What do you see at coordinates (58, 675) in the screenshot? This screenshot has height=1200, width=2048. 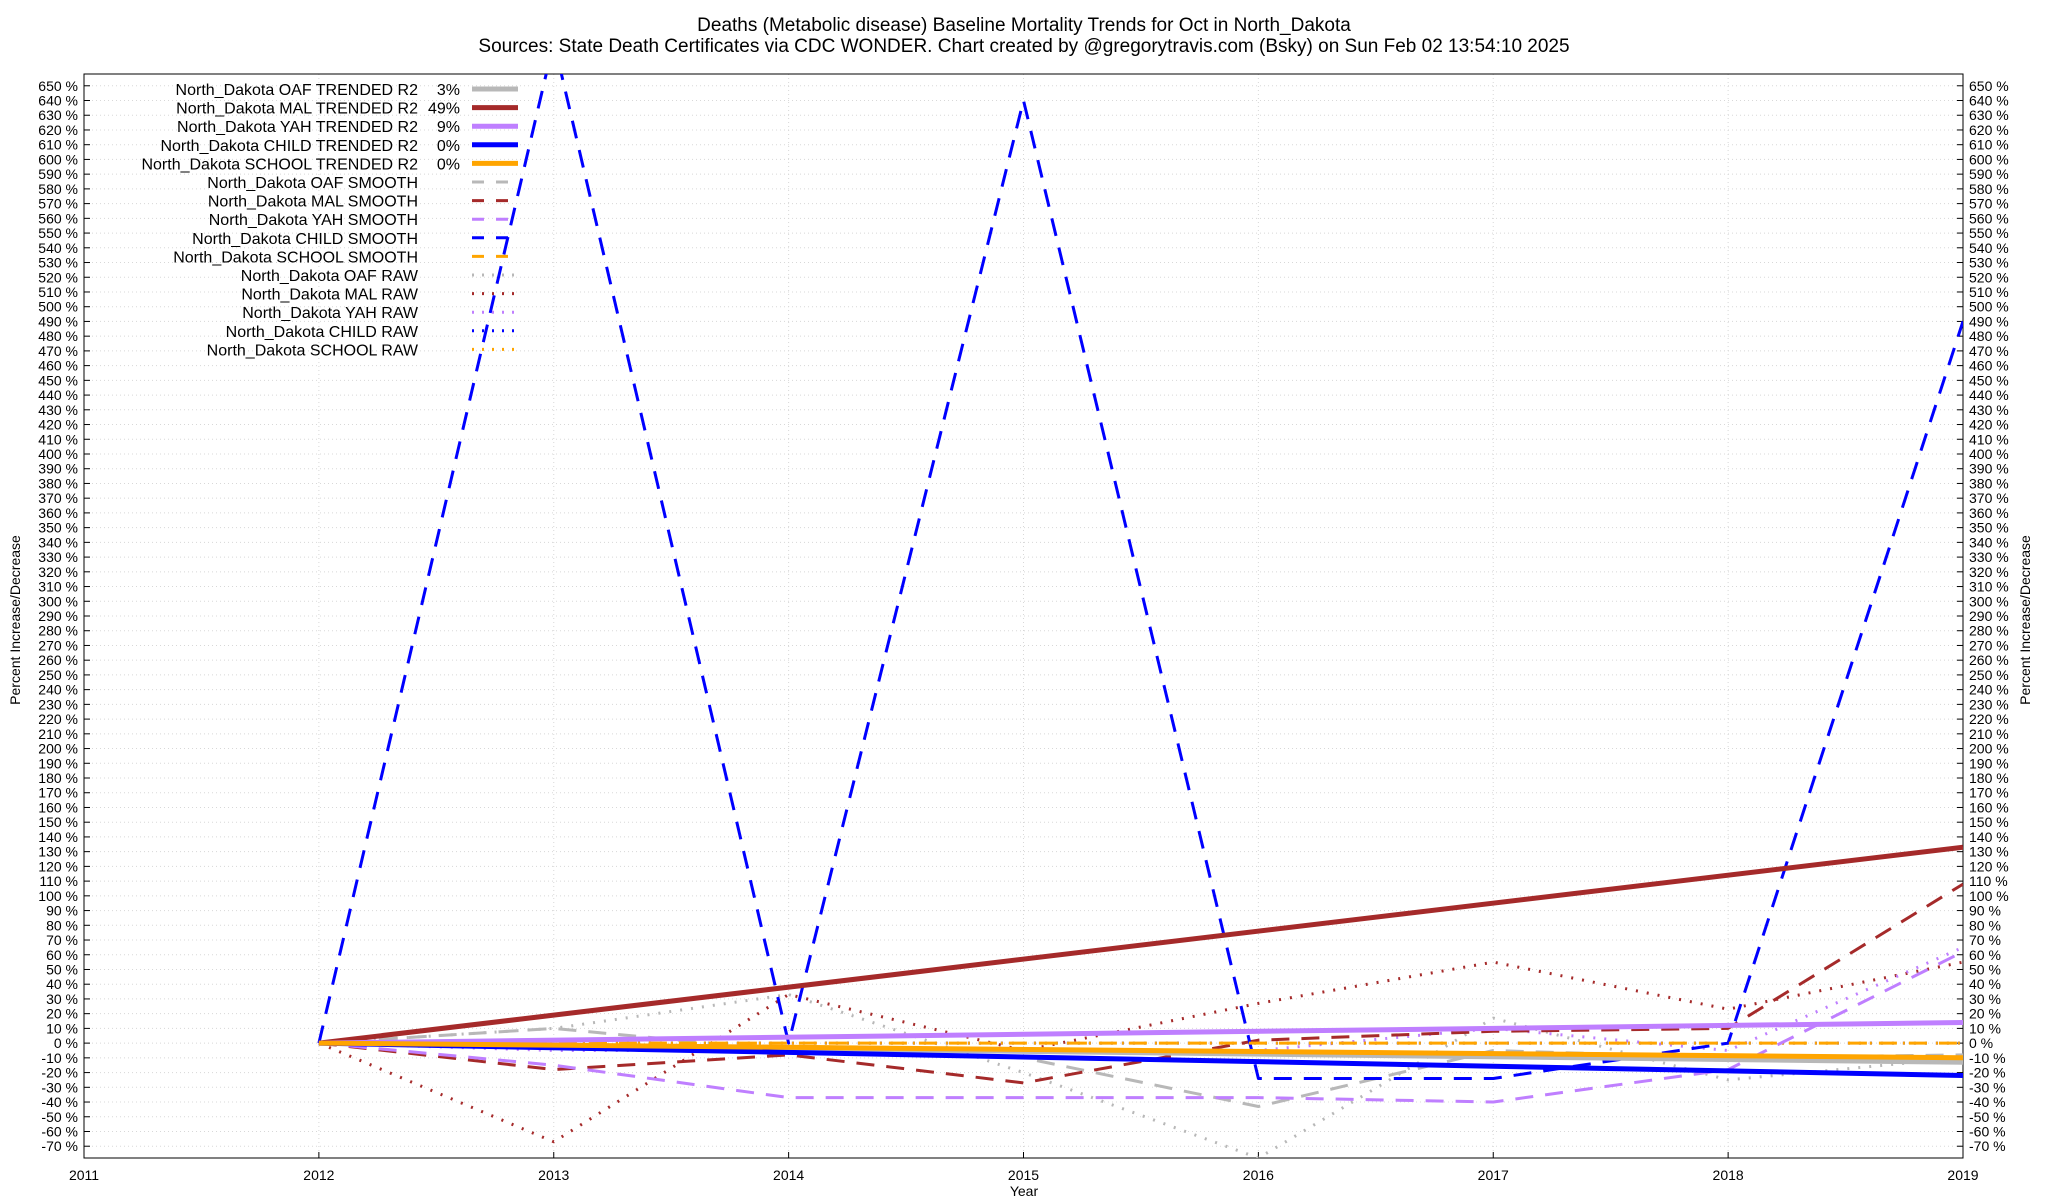 I see `y-tick-label: 250 %` at bounding box center [58, 675].